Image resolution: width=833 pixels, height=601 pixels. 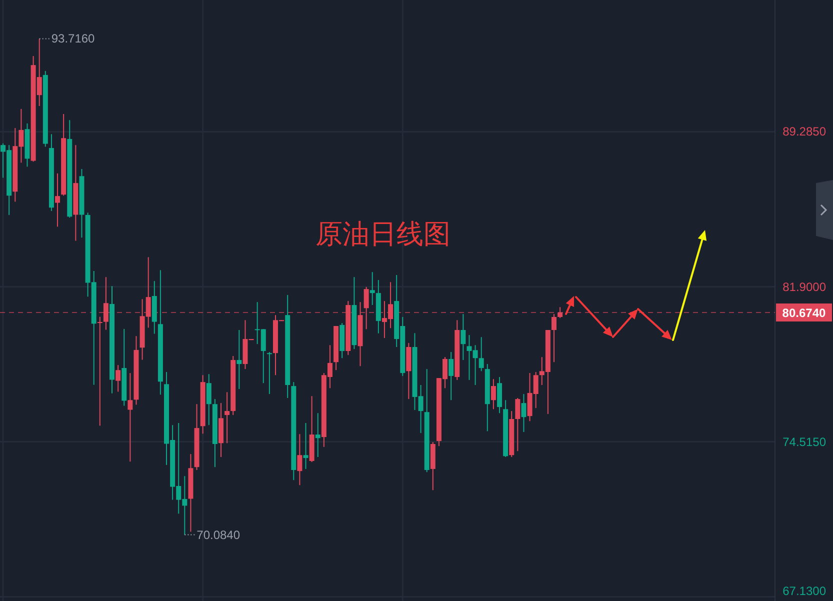 I want to click on ref-line-label: 80.6740, so click(x=804, y=313).